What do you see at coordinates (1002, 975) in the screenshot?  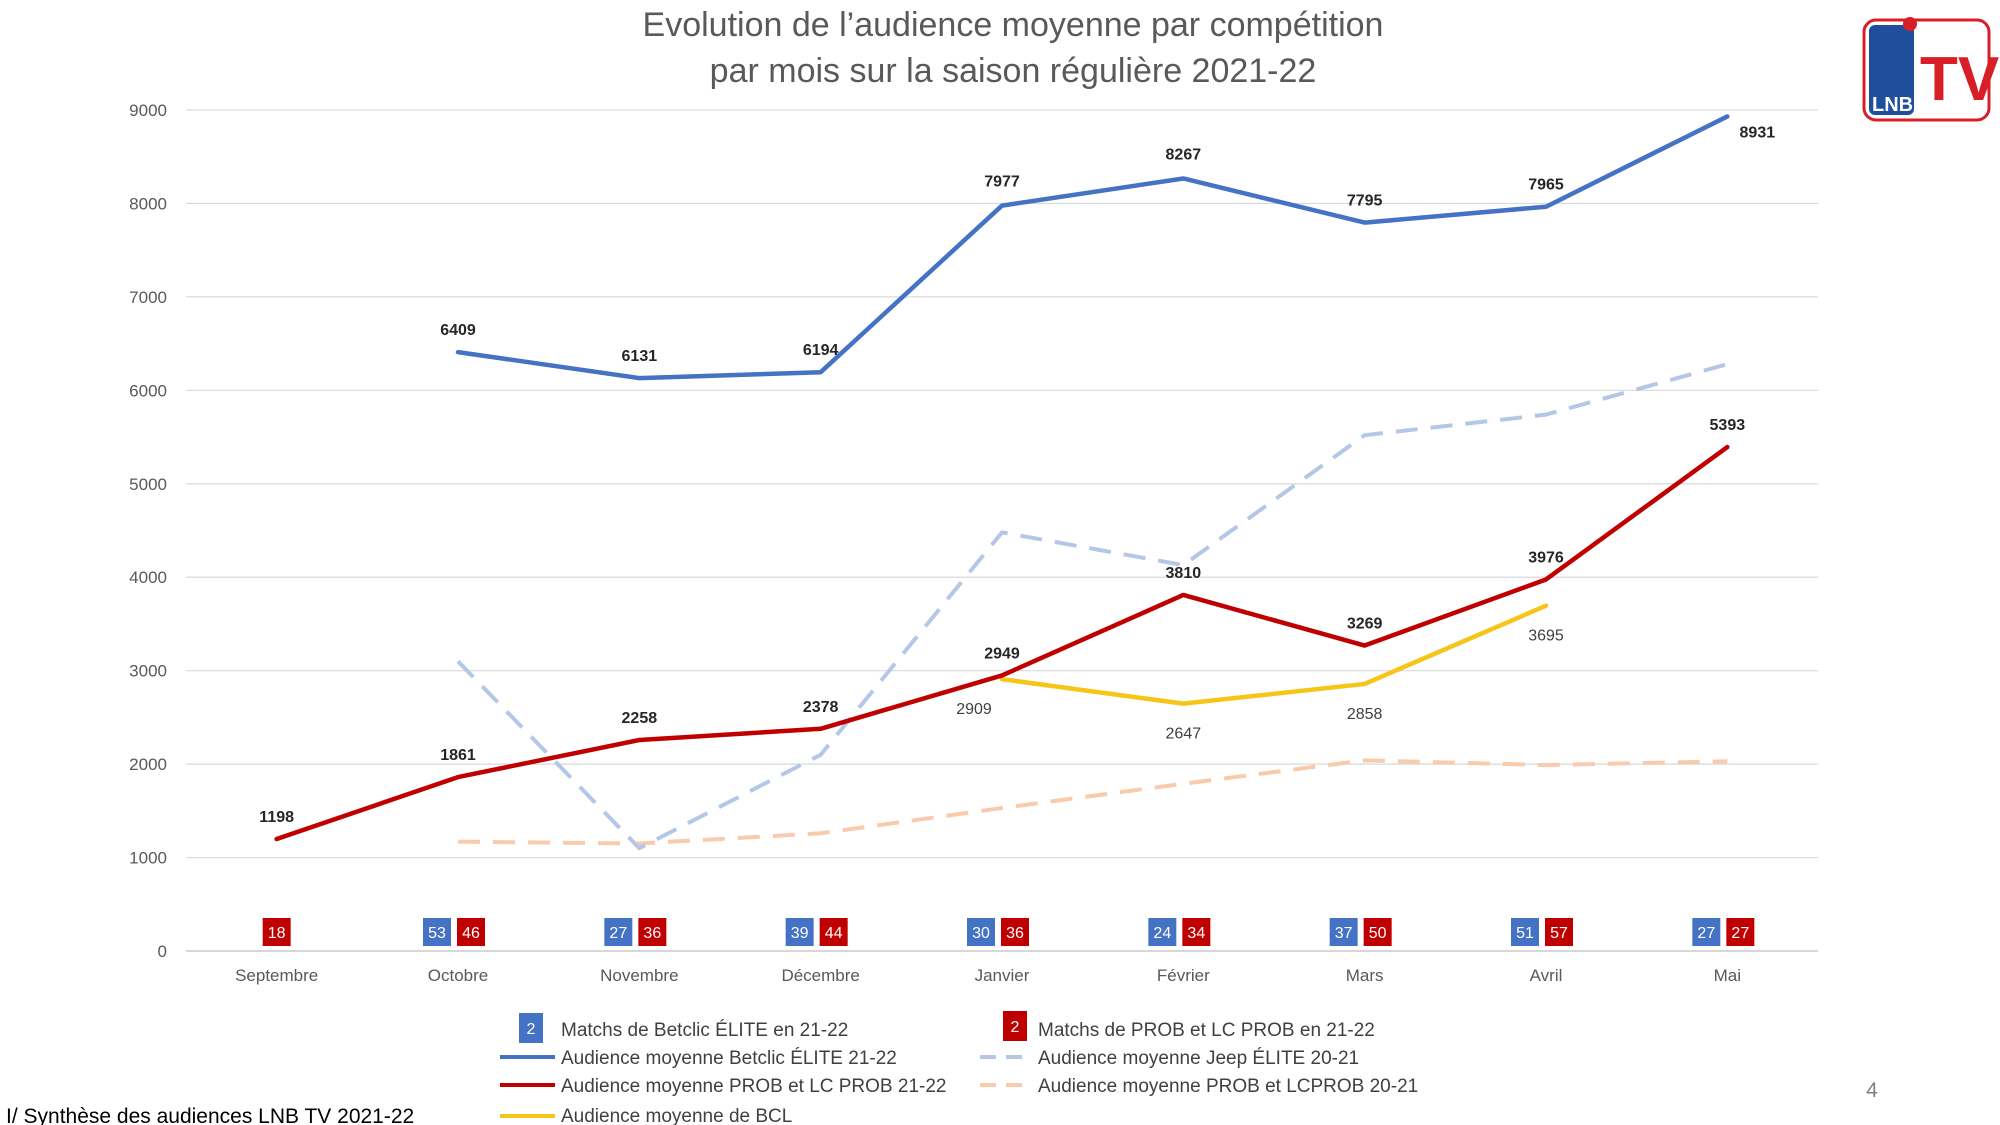 I see `x-tick-label: Janvier` at bounding box center [1002, 975].